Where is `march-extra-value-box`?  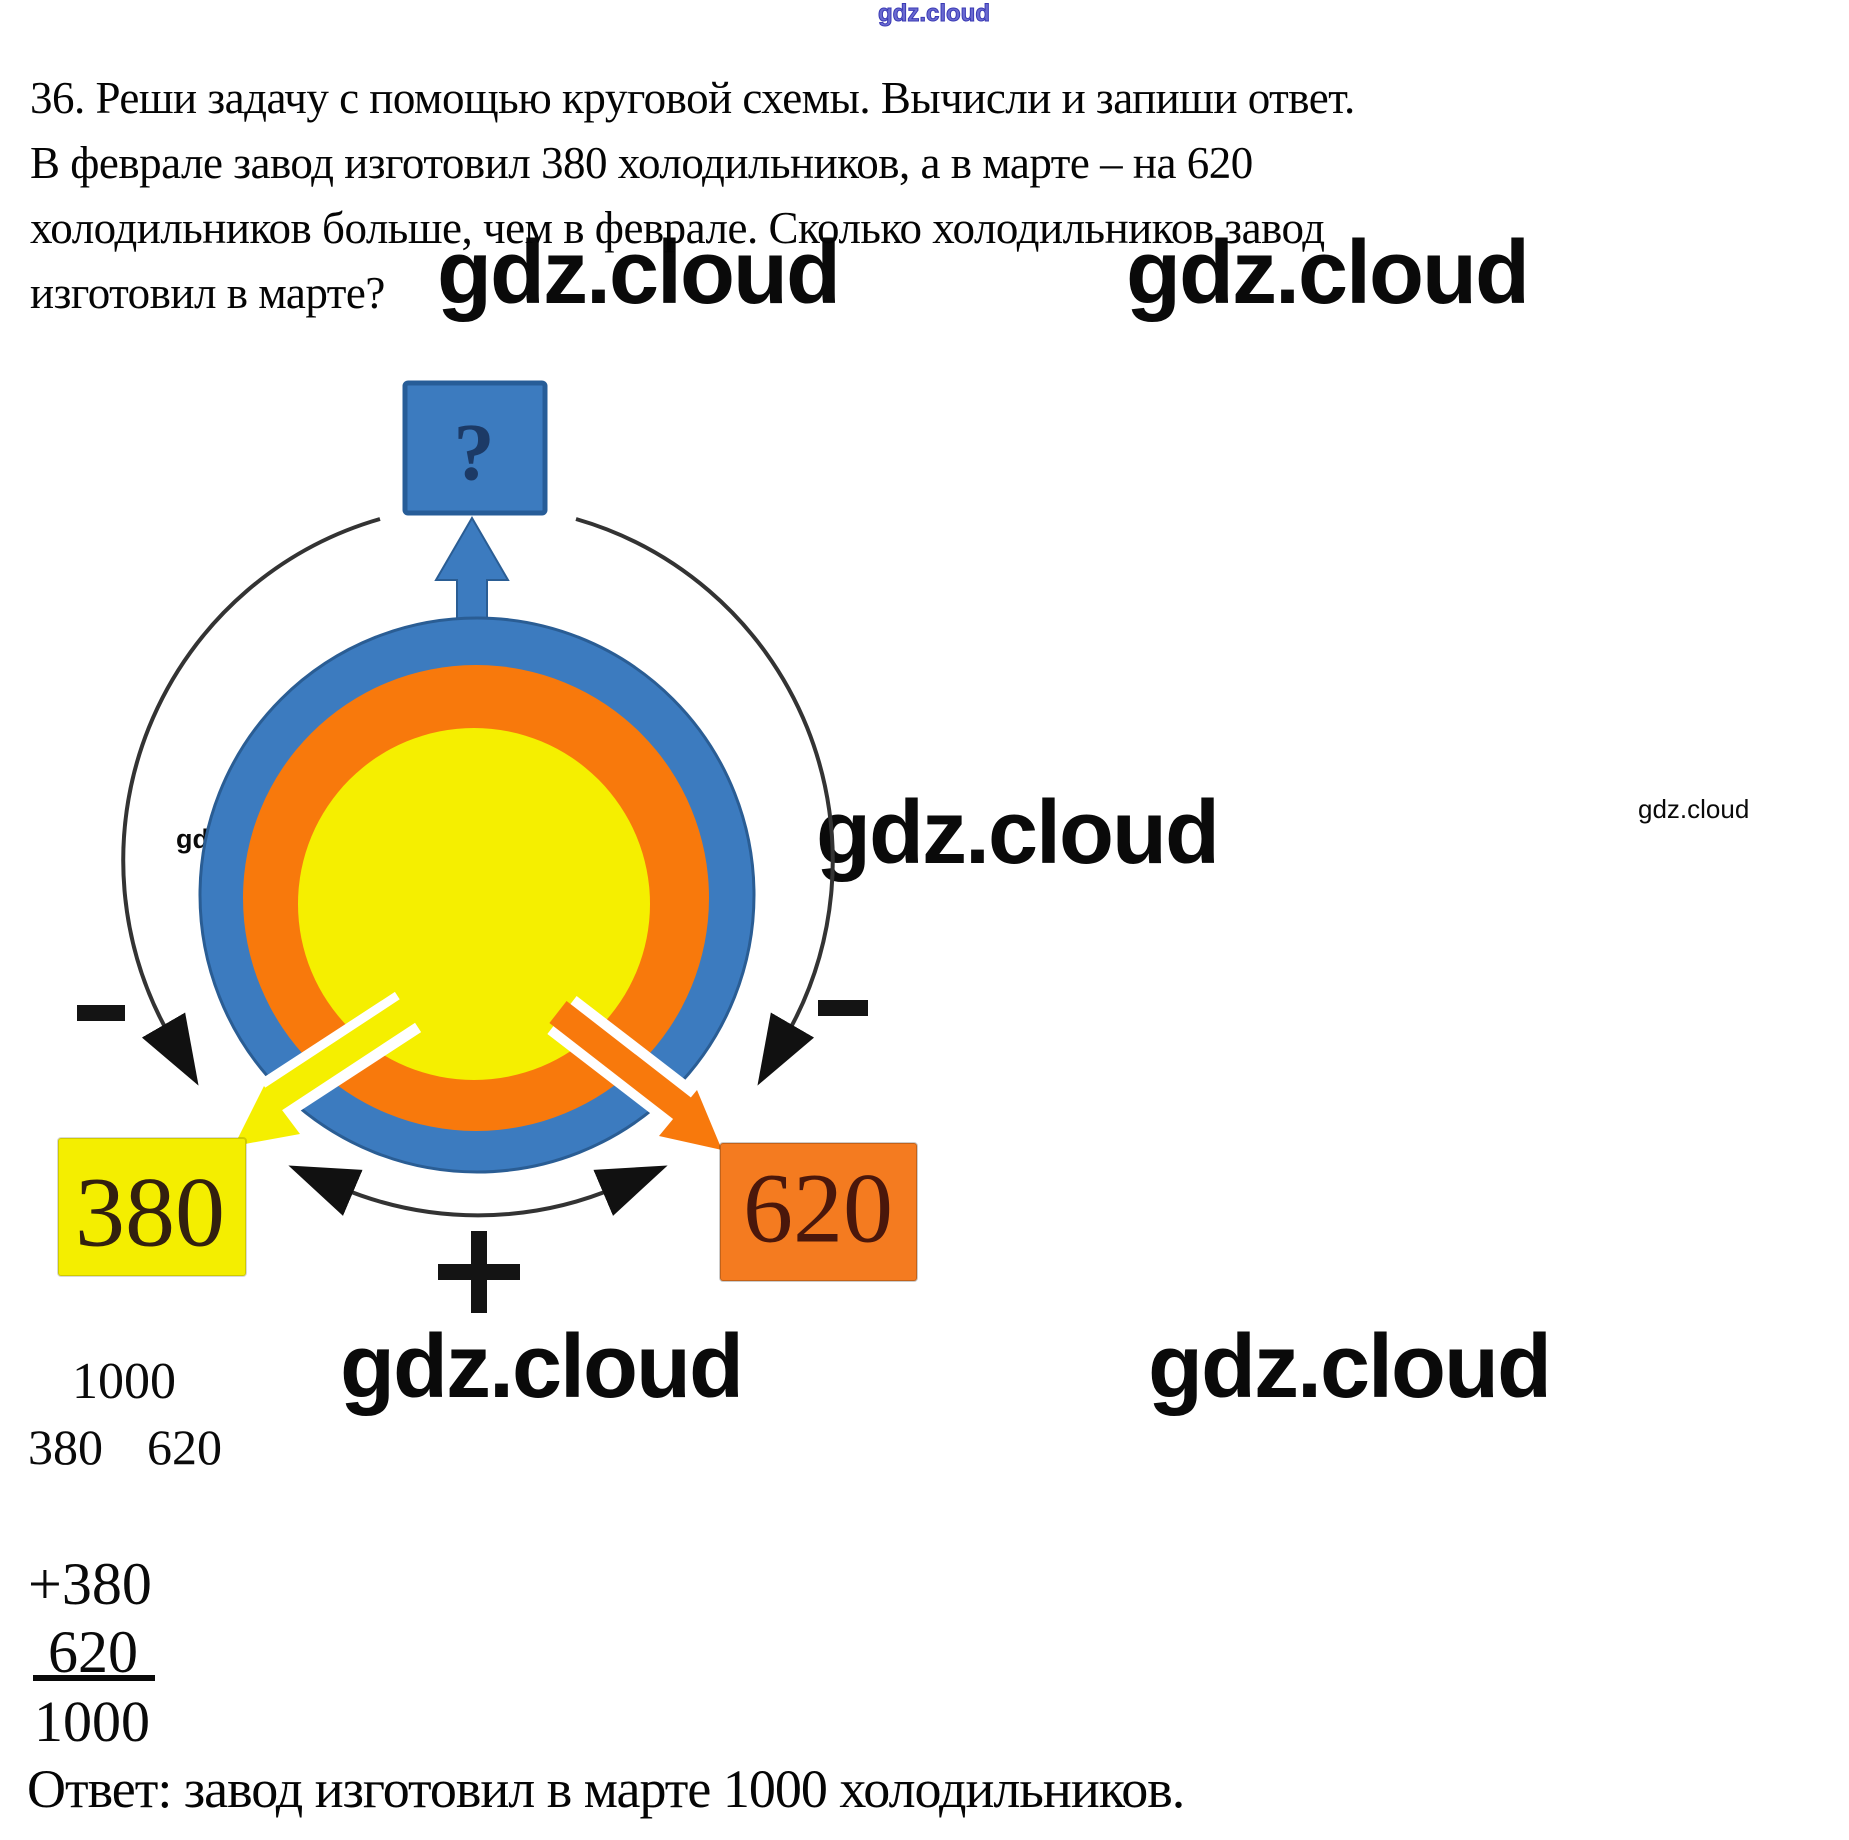
march-extra-value-box is located at coordinates (818, 1212).